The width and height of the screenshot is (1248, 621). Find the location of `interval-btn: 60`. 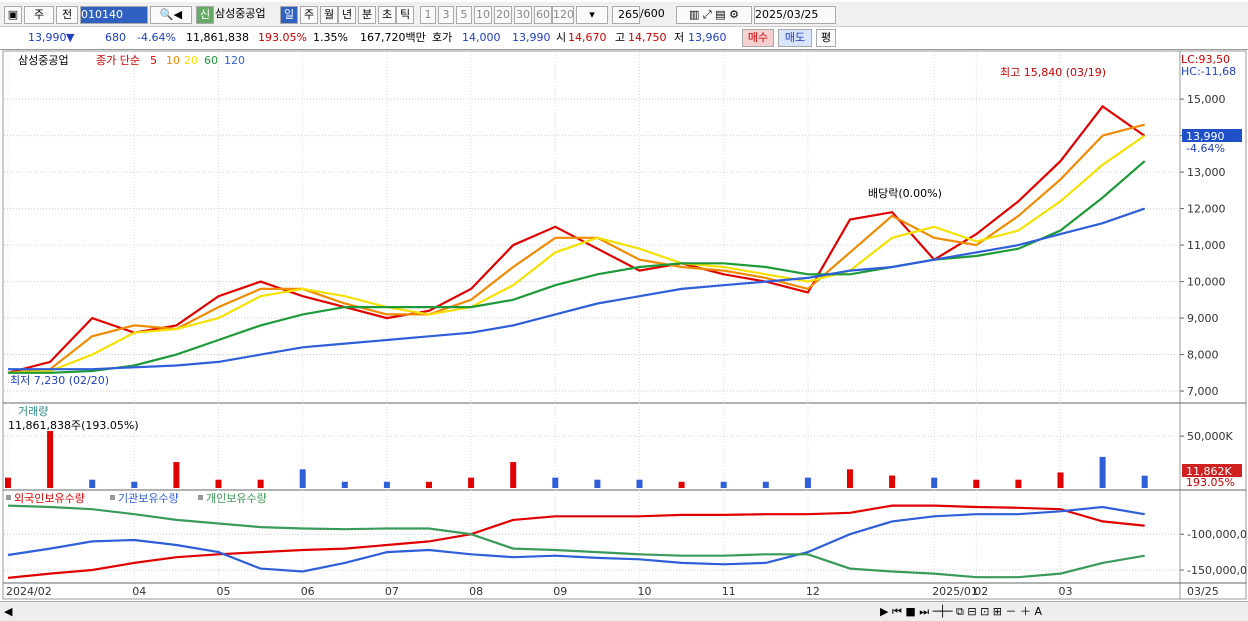

interval-btn: 60 is located at coordinates (543, 15).